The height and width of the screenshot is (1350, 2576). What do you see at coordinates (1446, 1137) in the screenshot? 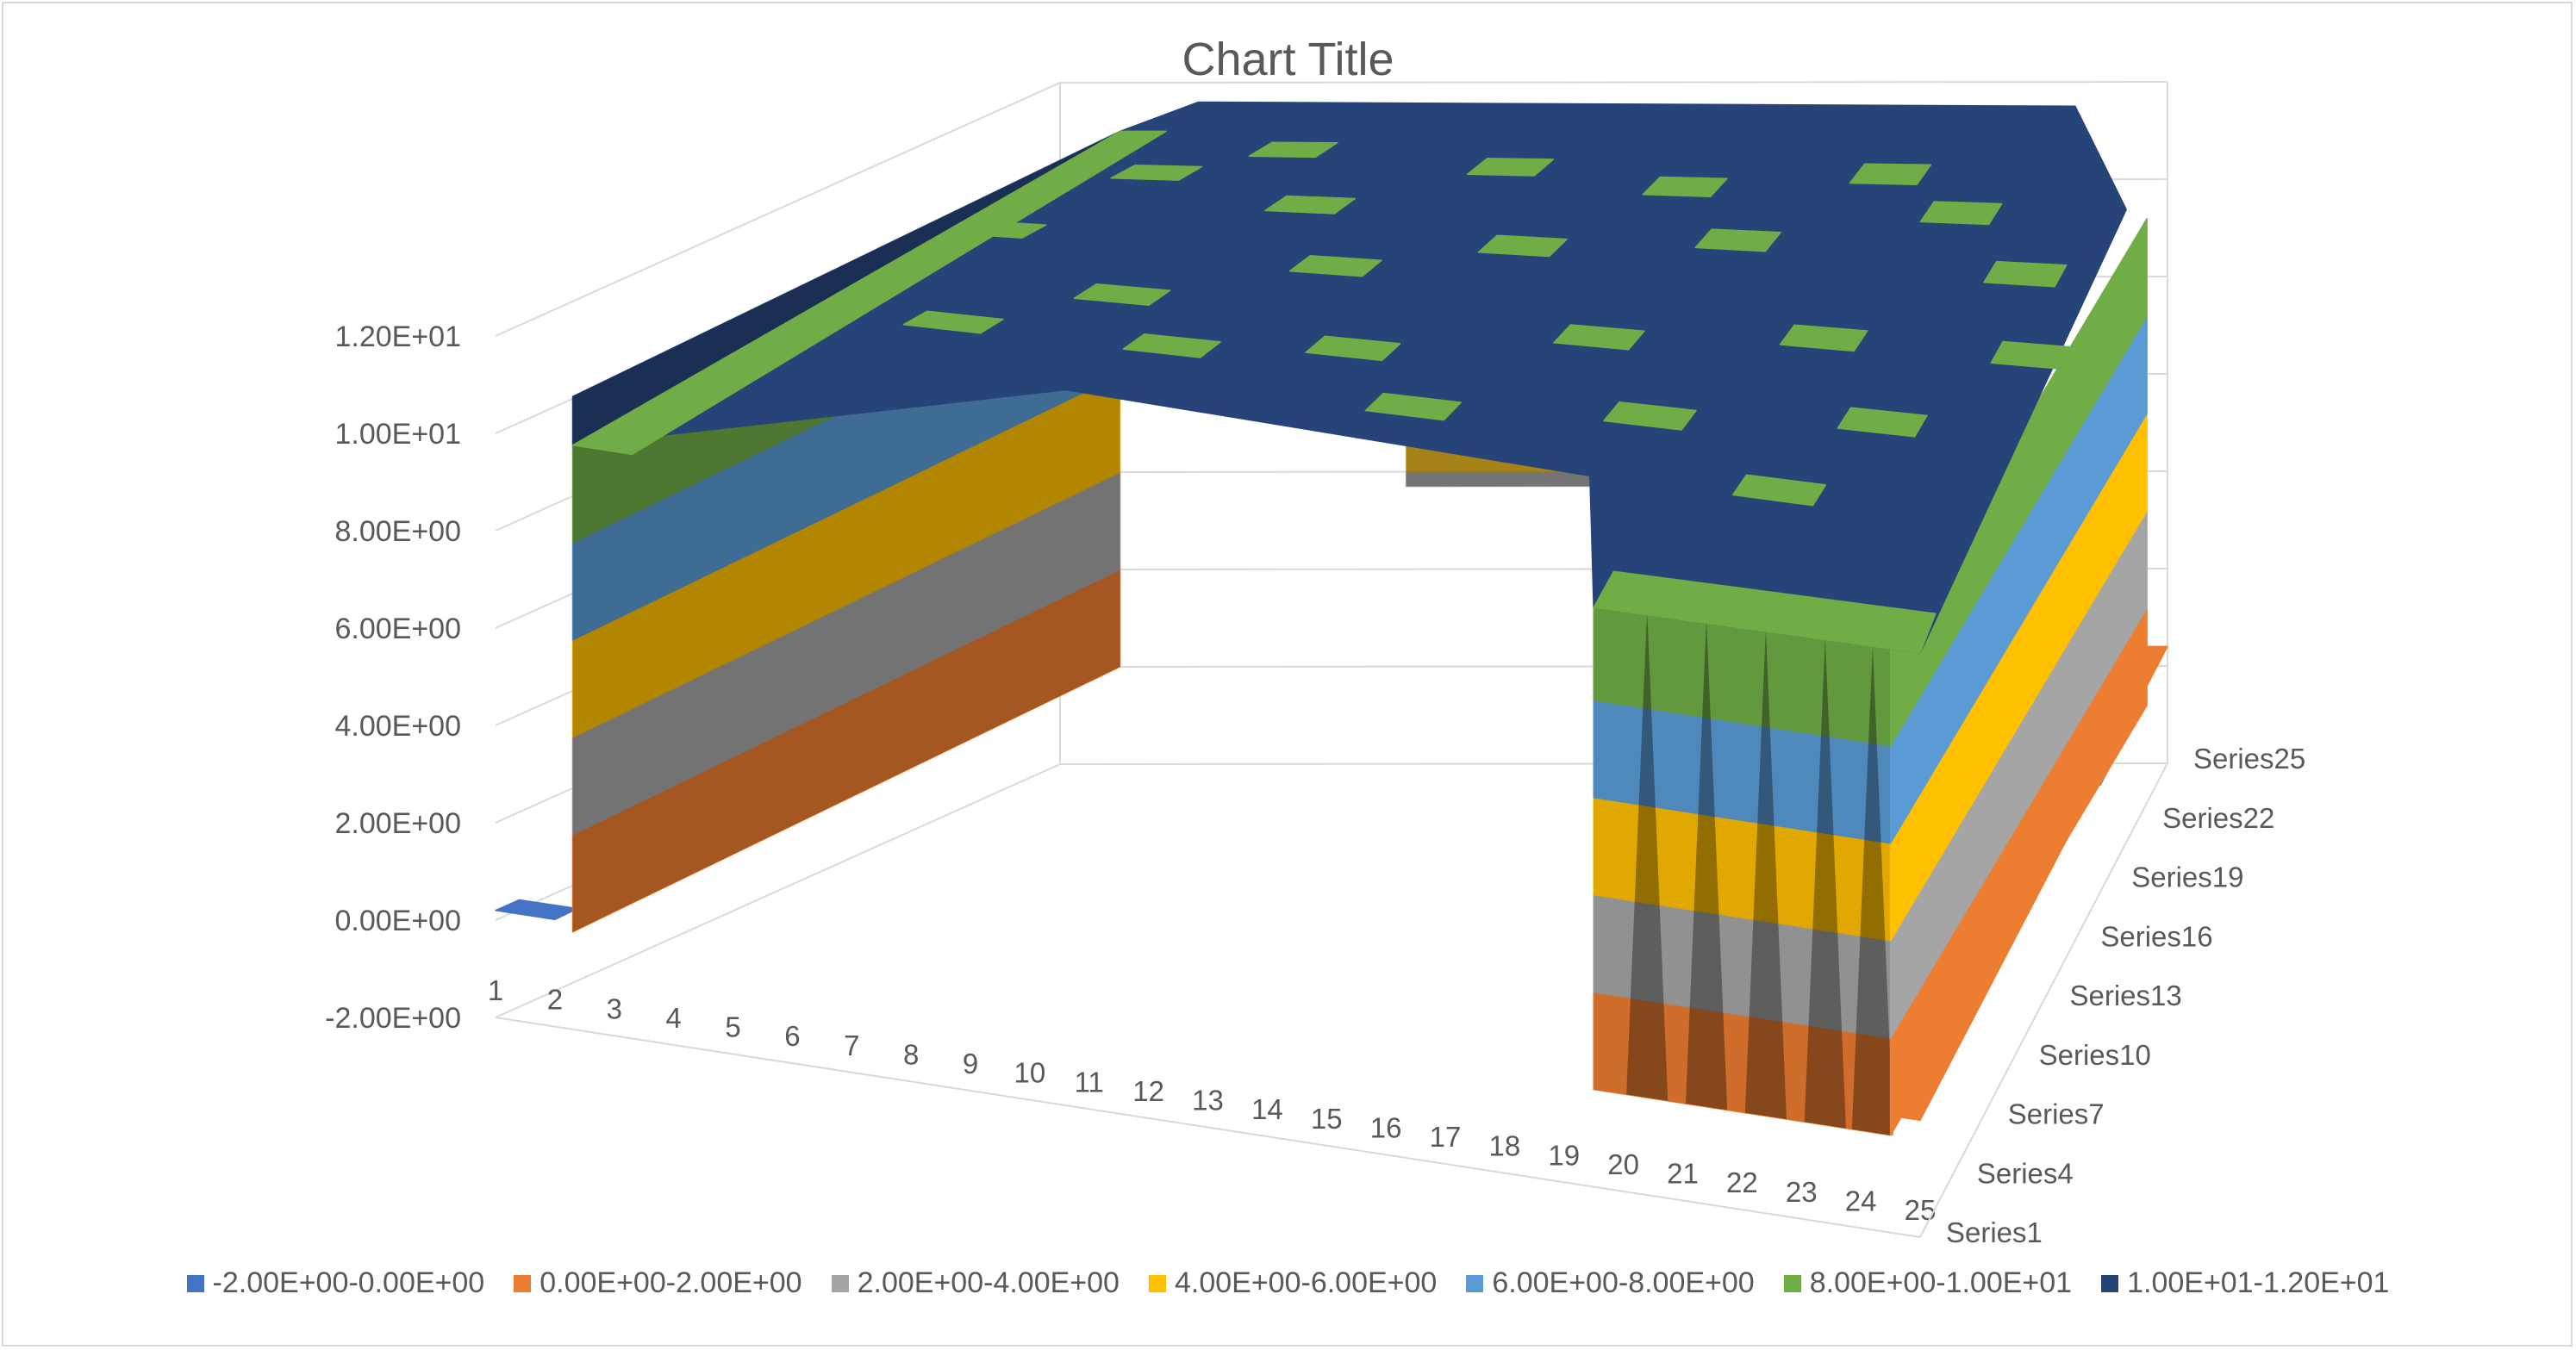
I see `category-tick-label: 17` at bounding box center [1446, 1137].